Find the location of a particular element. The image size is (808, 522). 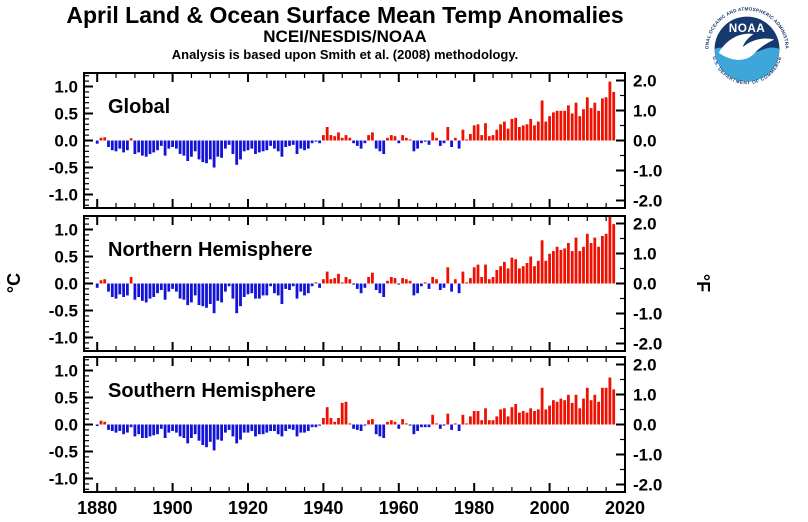

x-axis-label: 2020 is located at coordinates (625, 508).